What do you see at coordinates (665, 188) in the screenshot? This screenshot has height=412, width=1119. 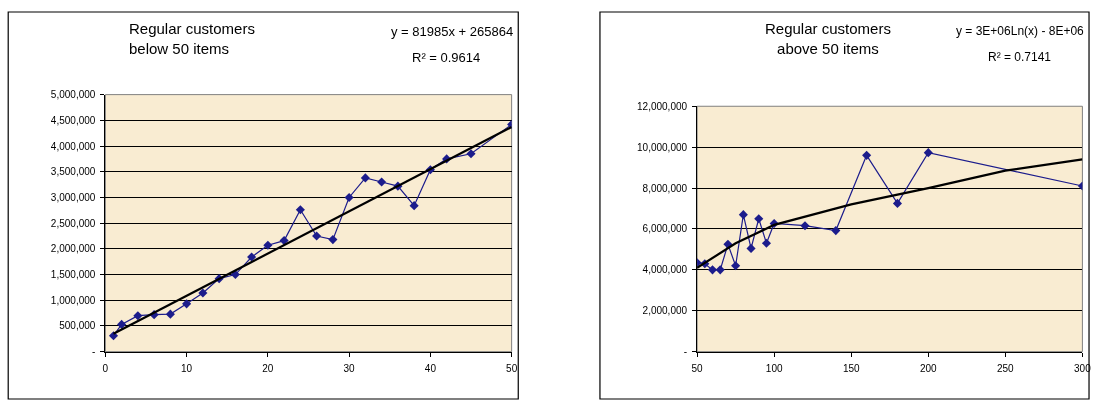 I see `y-tick-label: 8,000,000` at bounding box center [665, 188].